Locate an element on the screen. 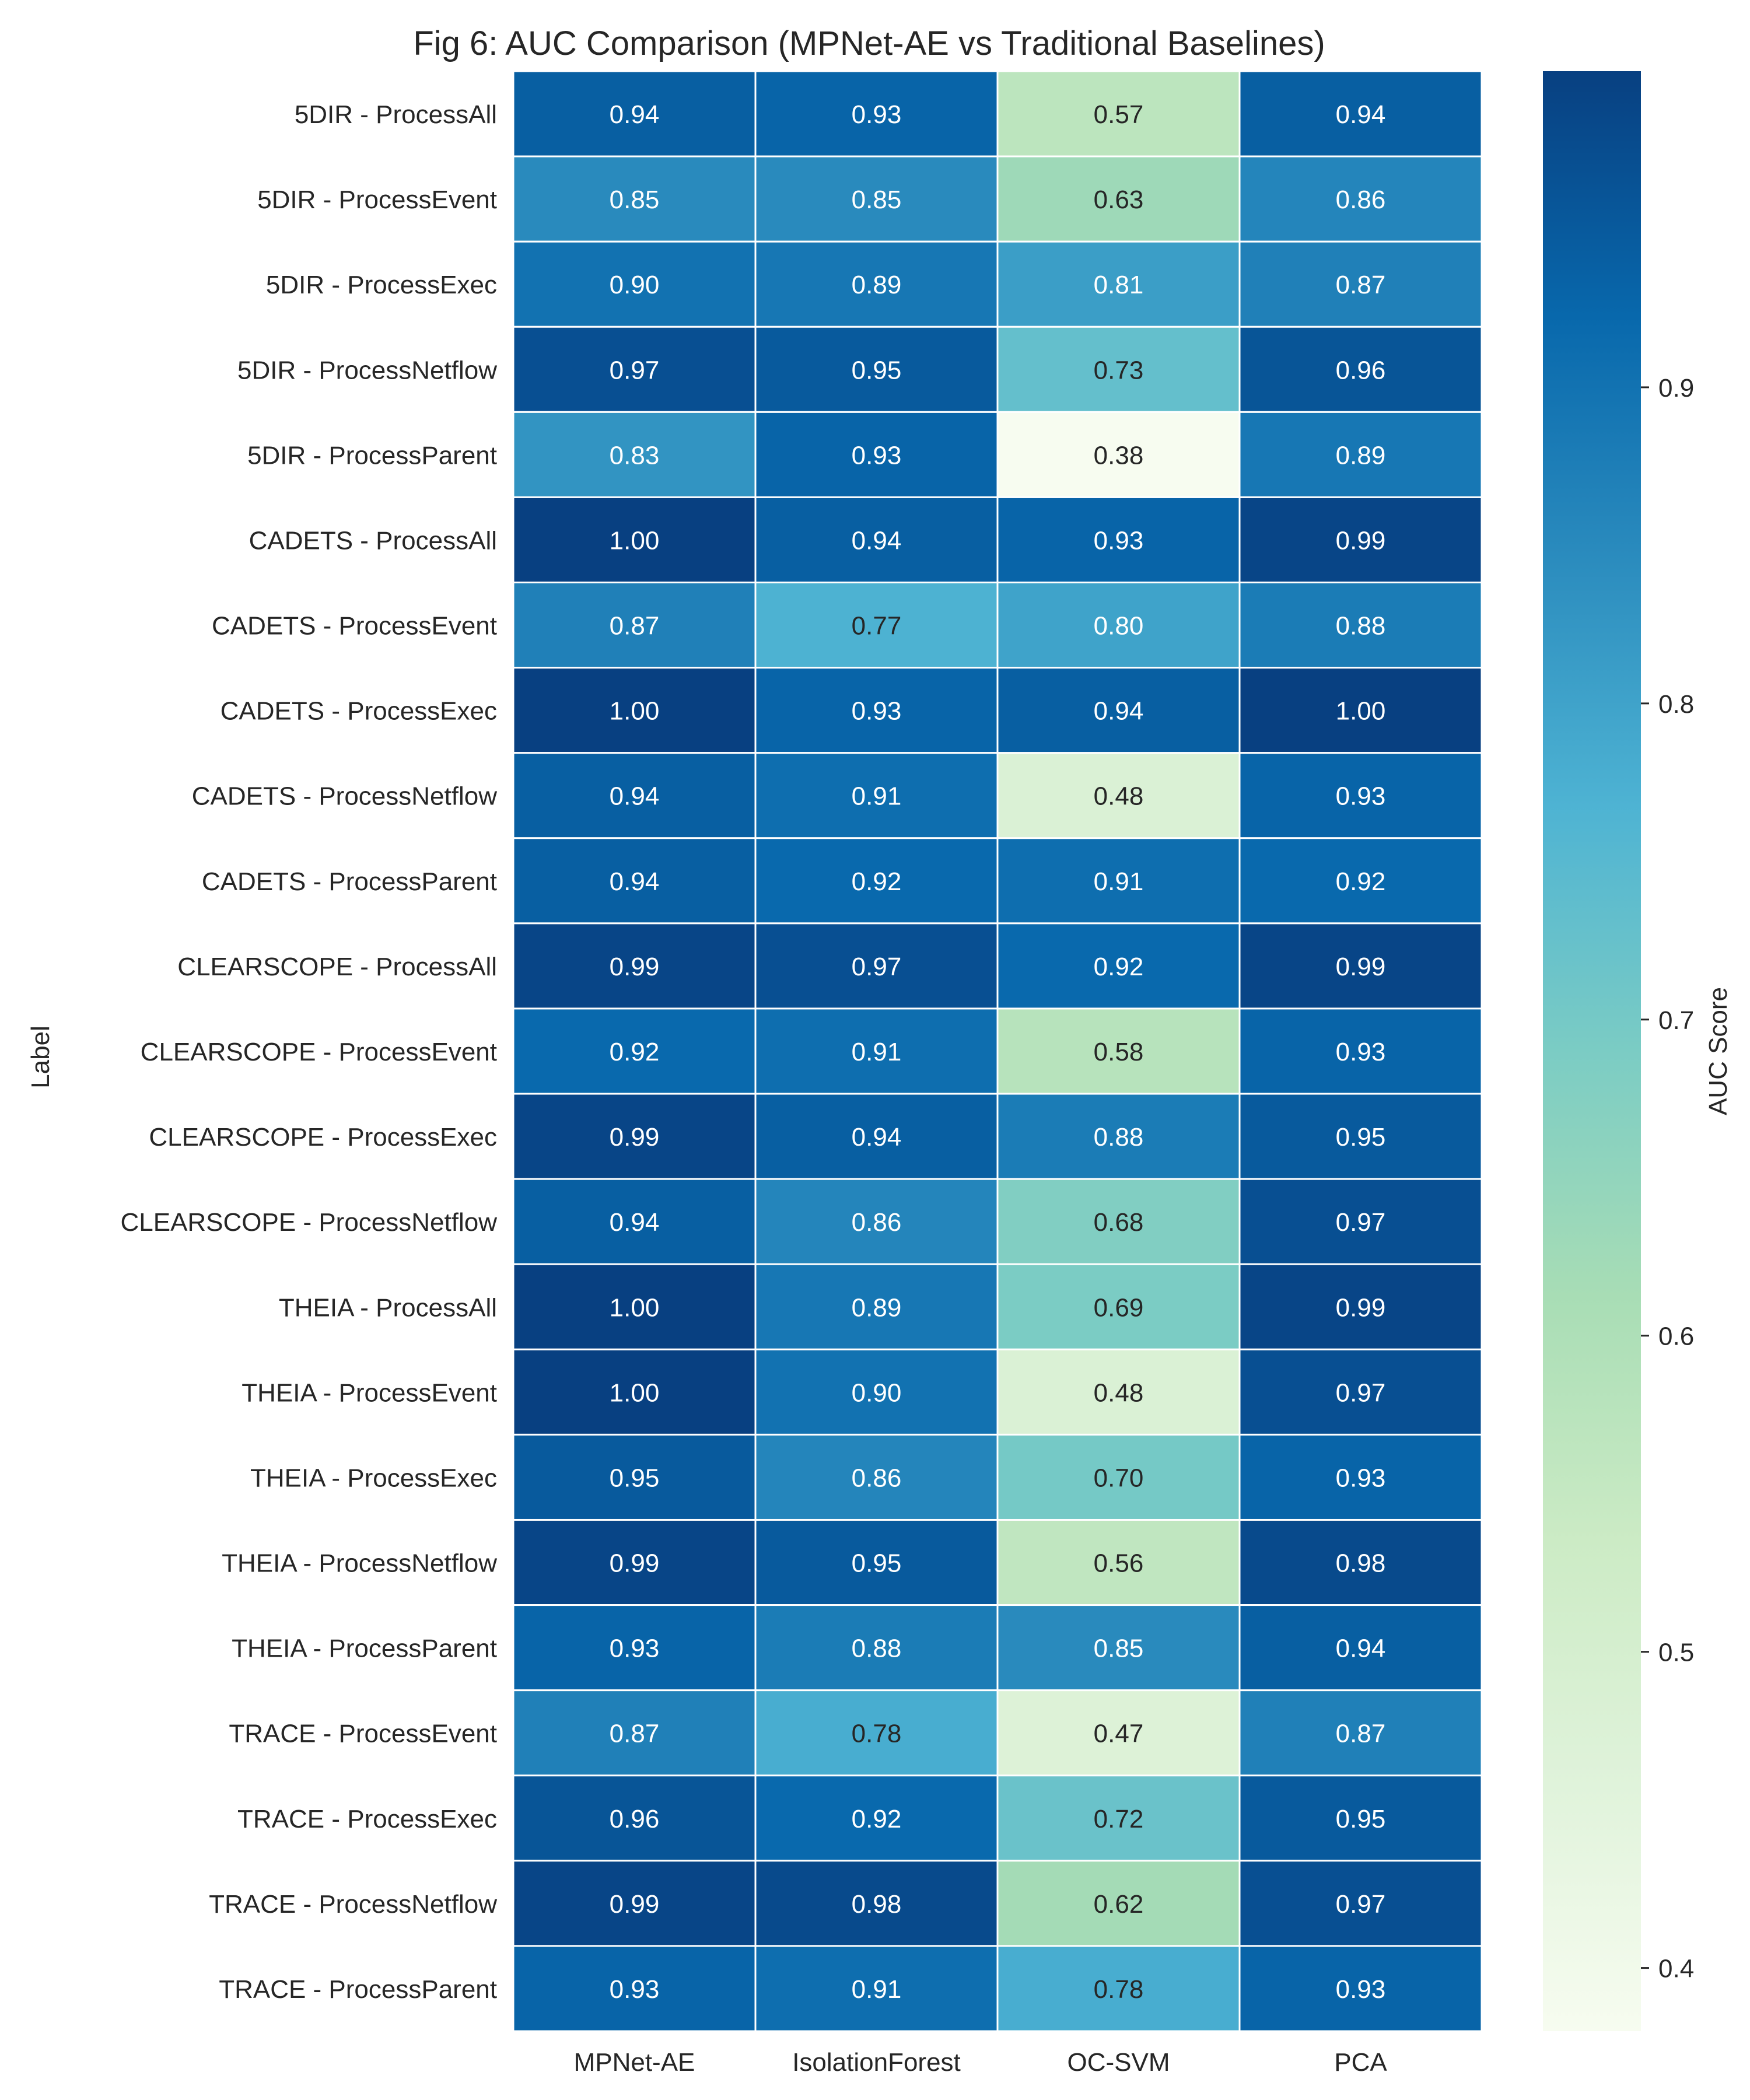 The width and height of the screenshot is (1750, 2100). cell-value-label: 0.58 is located at coordinates (1119, 1052).